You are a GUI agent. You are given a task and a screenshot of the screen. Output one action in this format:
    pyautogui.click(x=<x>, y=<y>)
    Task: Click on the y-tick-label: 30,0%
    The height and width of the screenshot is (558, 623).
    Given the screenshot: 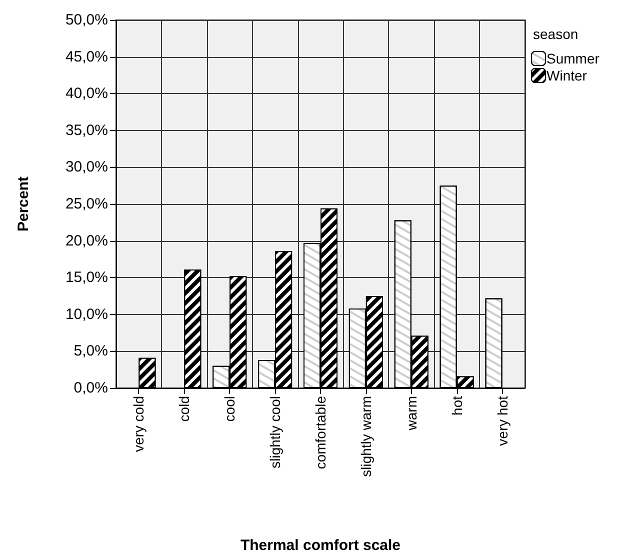 What is the action you would take?
    pyautogui.click(x=86, y=167)
    